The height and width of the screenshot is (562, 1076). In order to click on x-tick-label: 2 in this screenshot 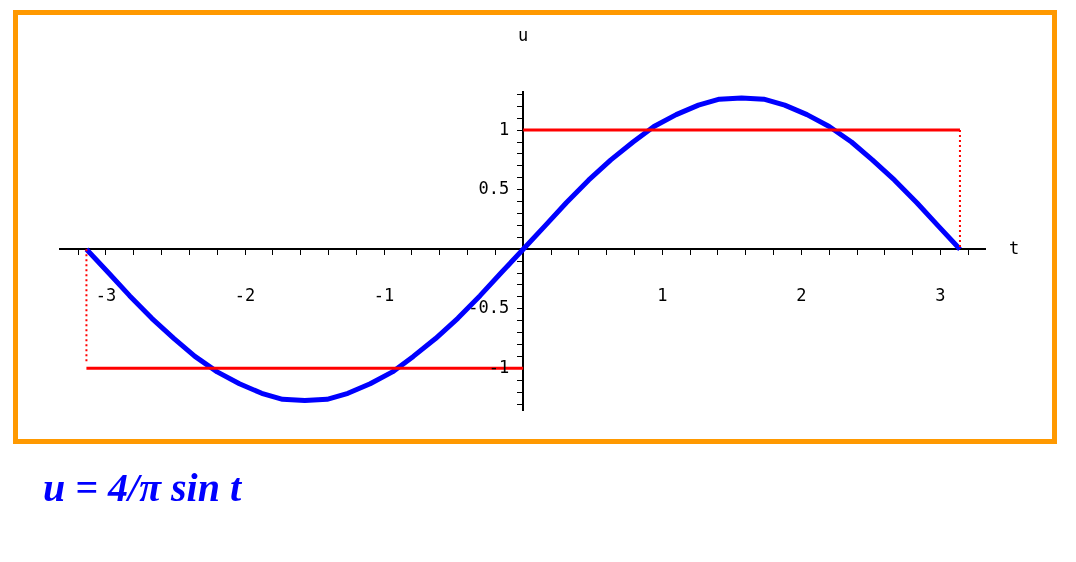, I will do `click(801, 294)`.